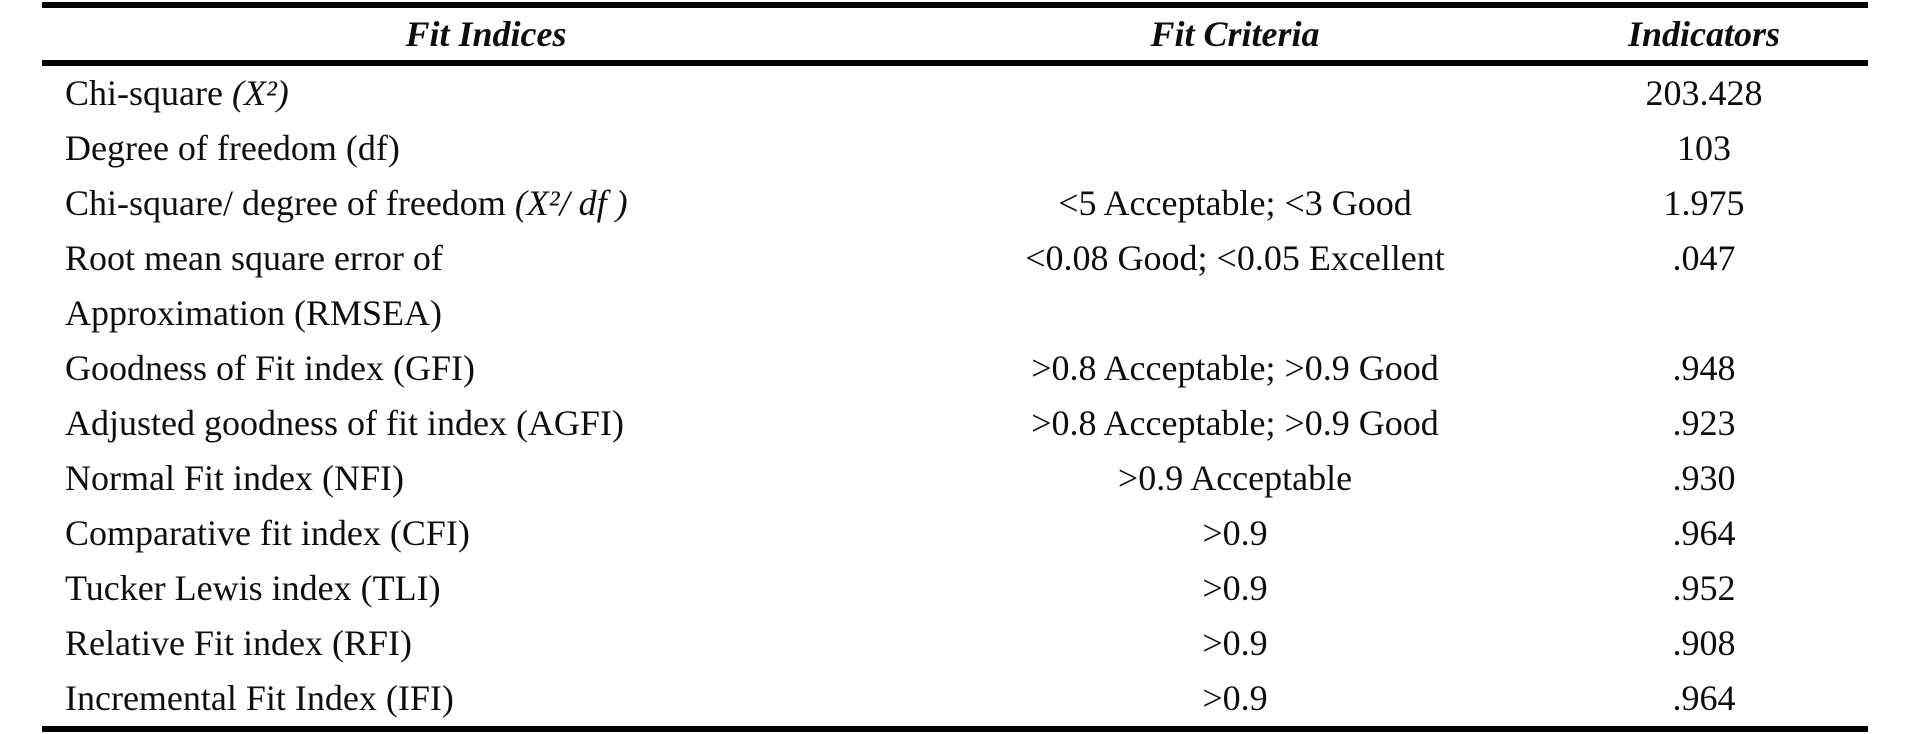 This screenshot has width=1915, height=734. What do you see at coordinates (260, 93) in the screenshot?
I see `fit-index-formula: (X²)` at bounding box center [260, 93].